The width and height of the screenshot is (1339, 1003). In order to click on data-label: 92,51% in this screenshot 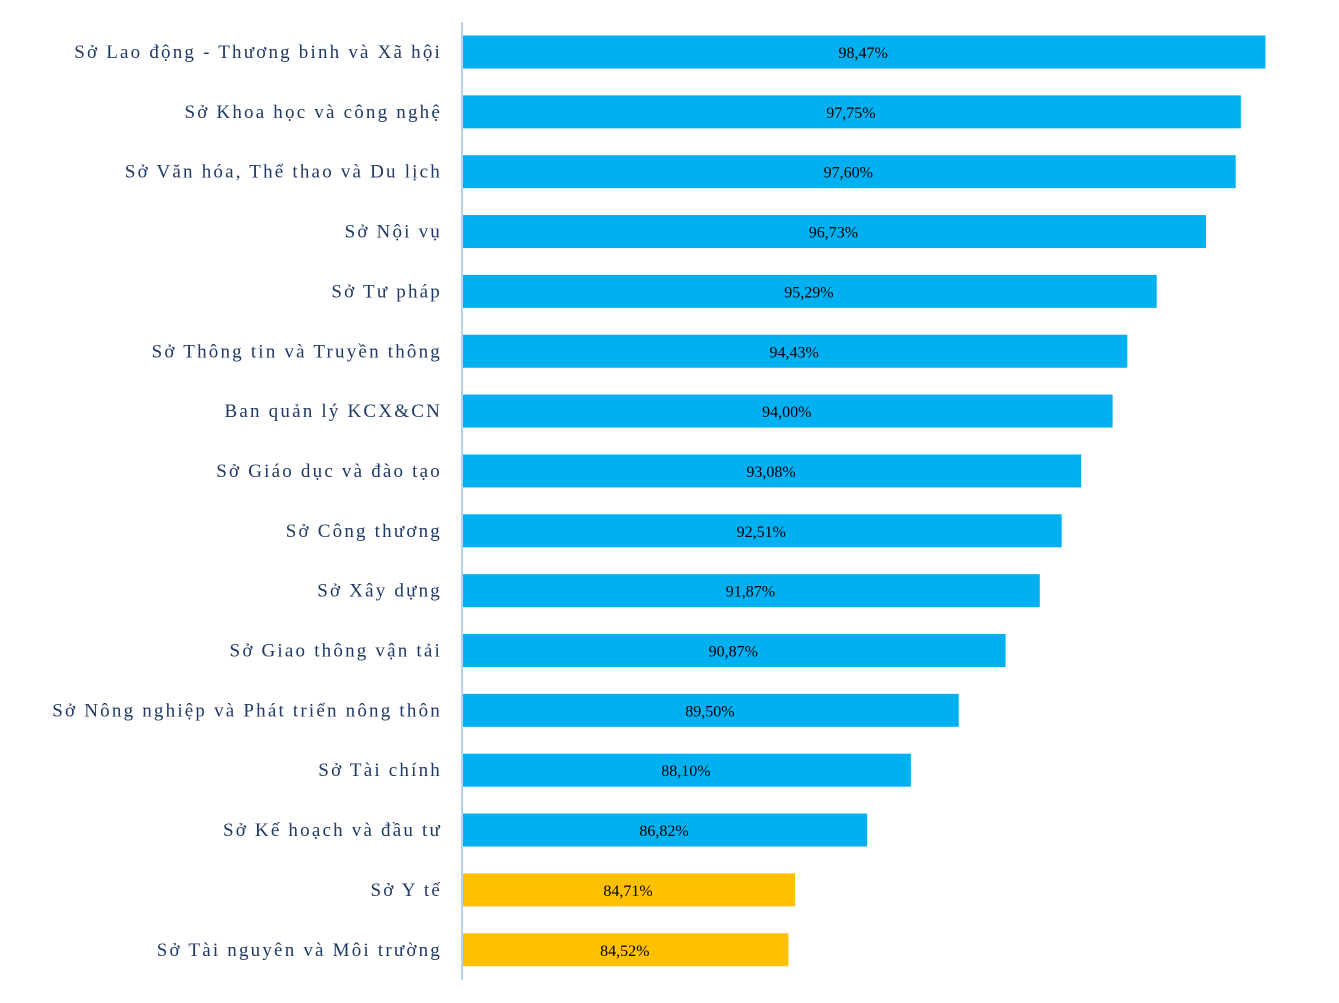, I will do `click(761, 532)`.